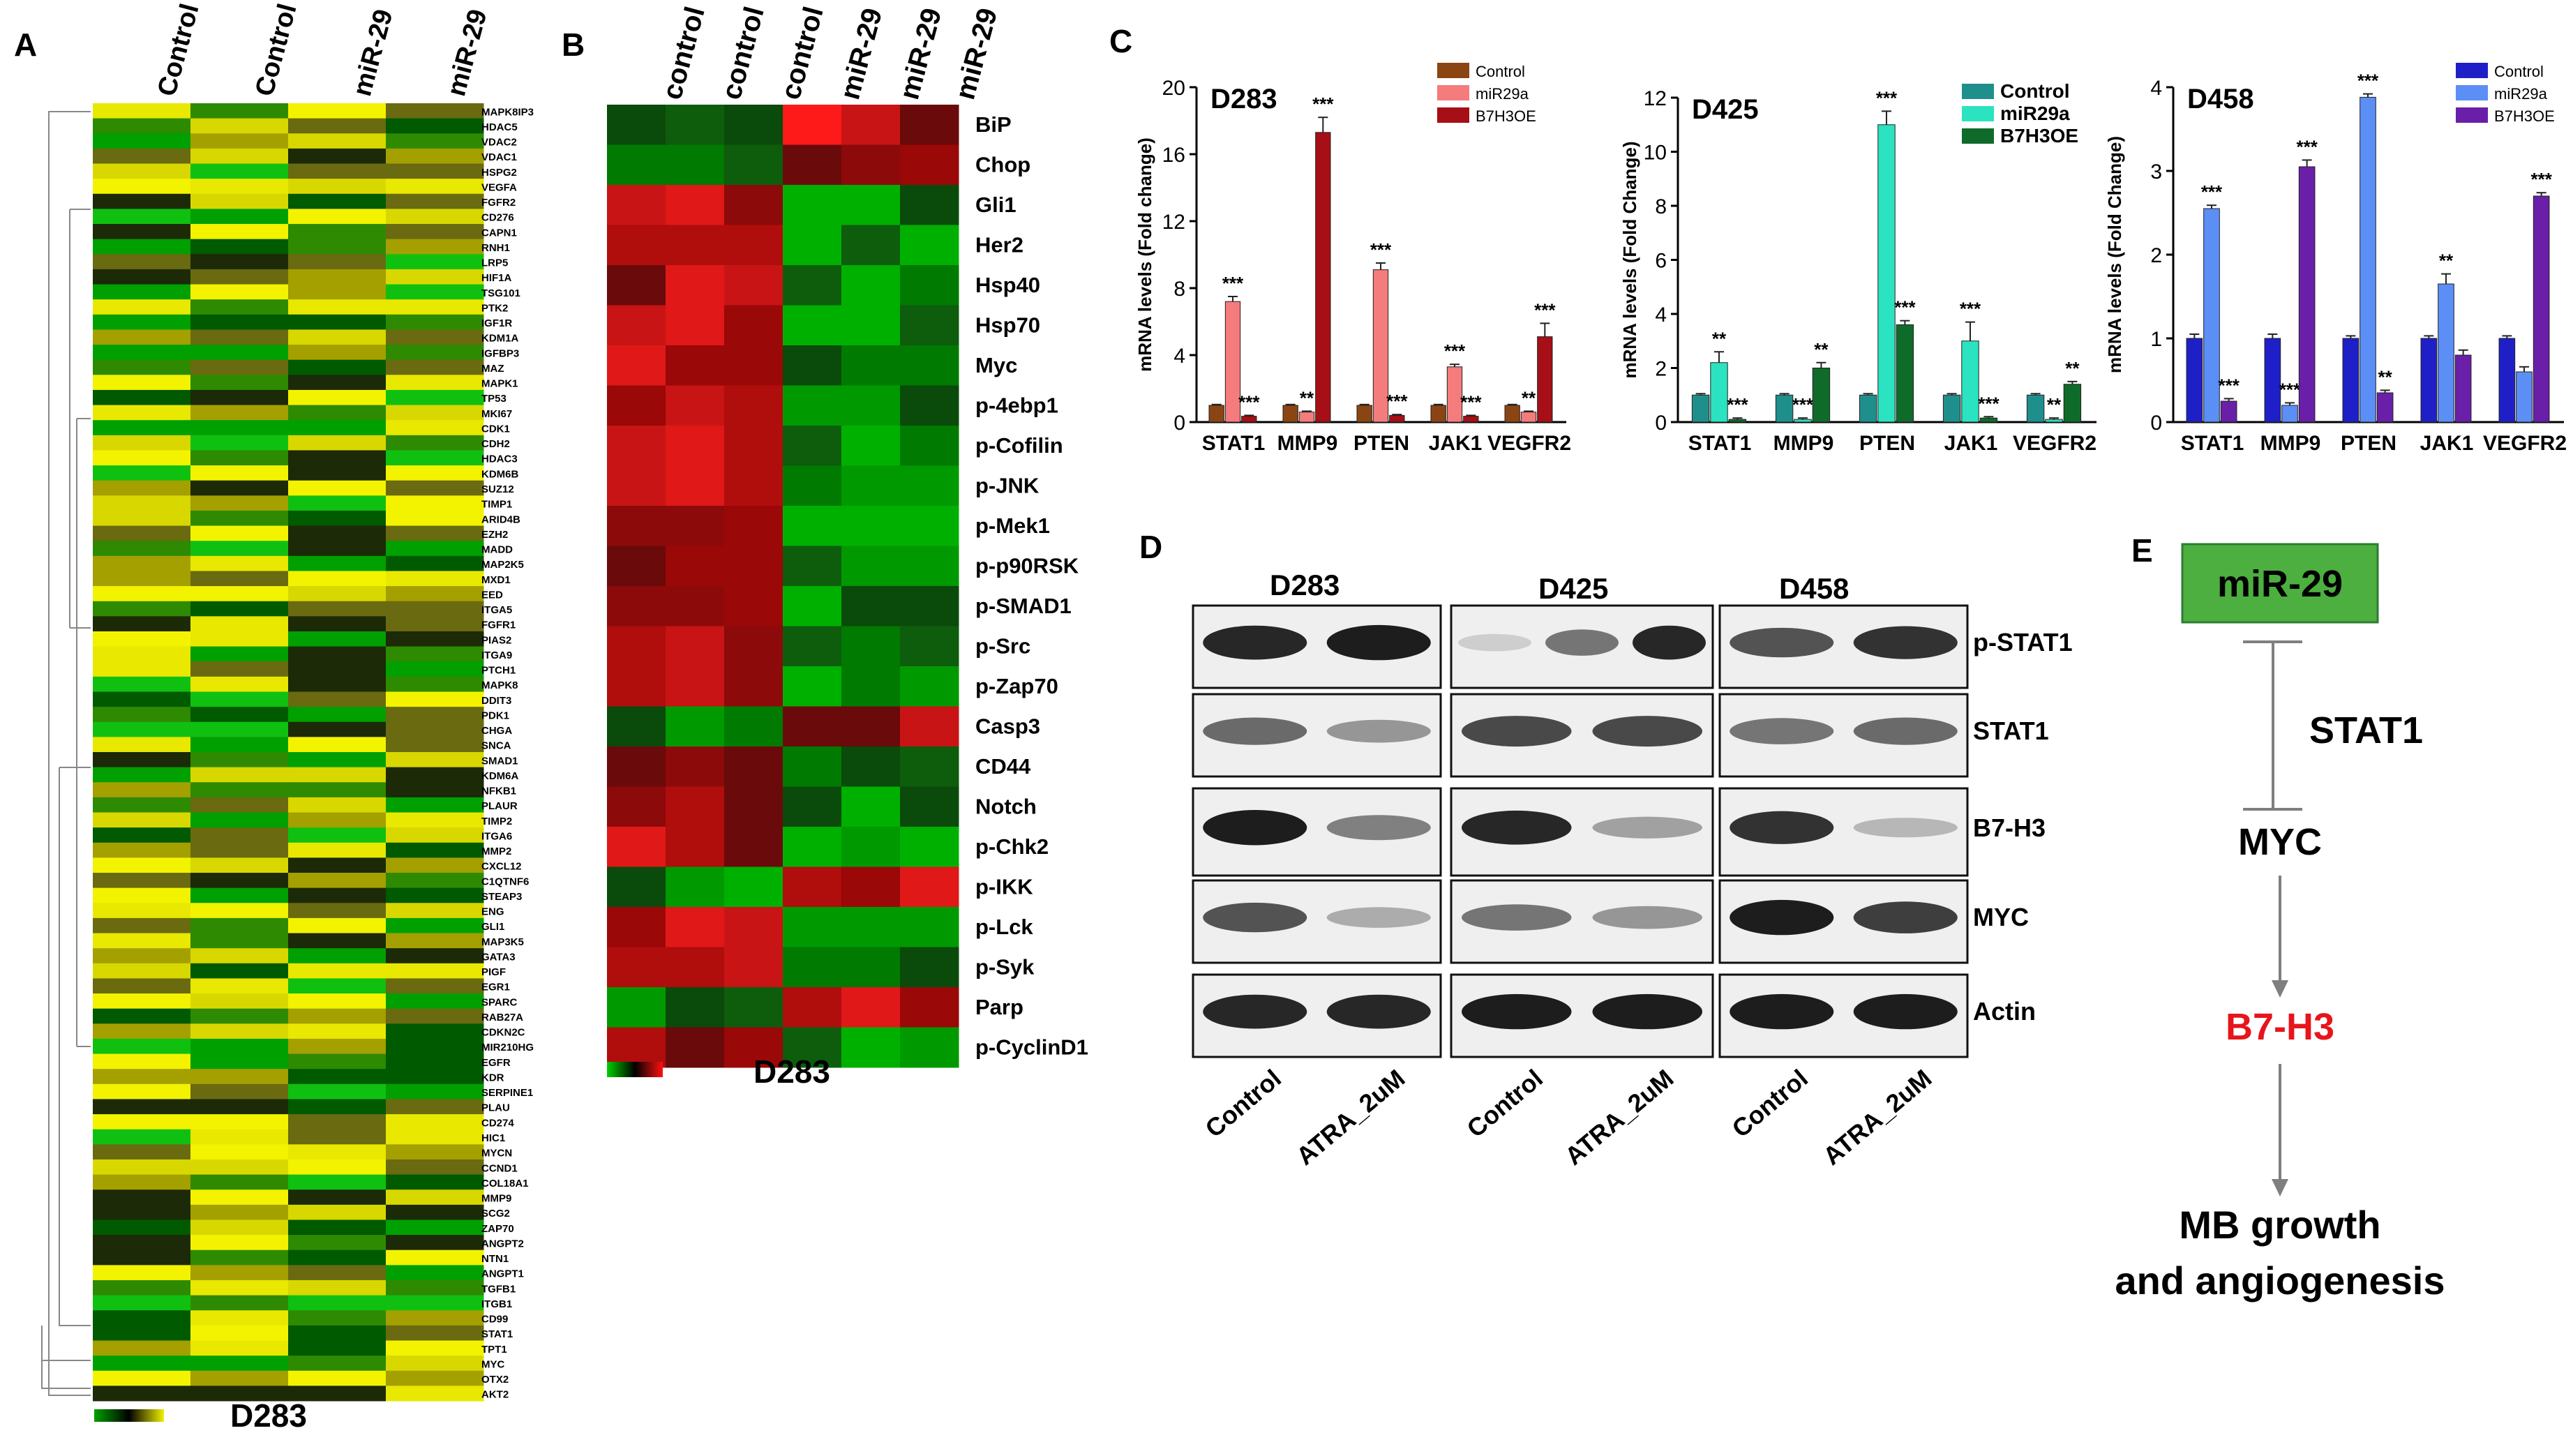  Describe the element at coordinates (1655, 98) in the screenshot. I see `y-tick-label: 12` at that location.